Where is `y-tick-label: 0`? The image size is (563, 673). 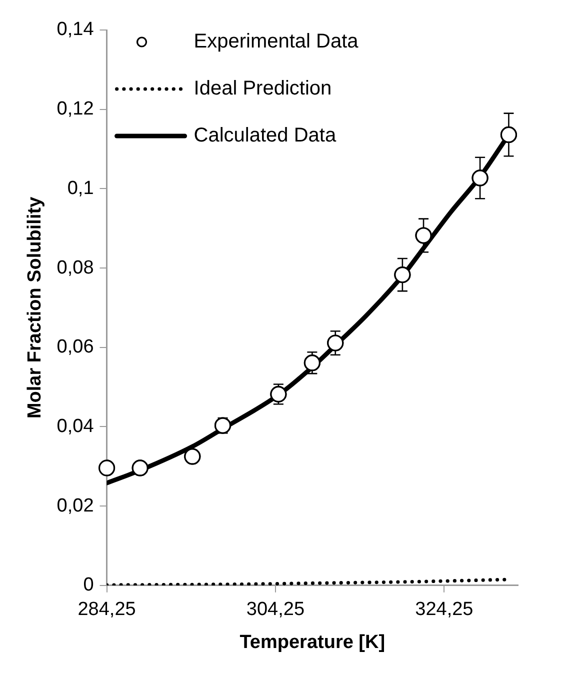 y-tick-label: 0 is located at coordinates (88, 585).